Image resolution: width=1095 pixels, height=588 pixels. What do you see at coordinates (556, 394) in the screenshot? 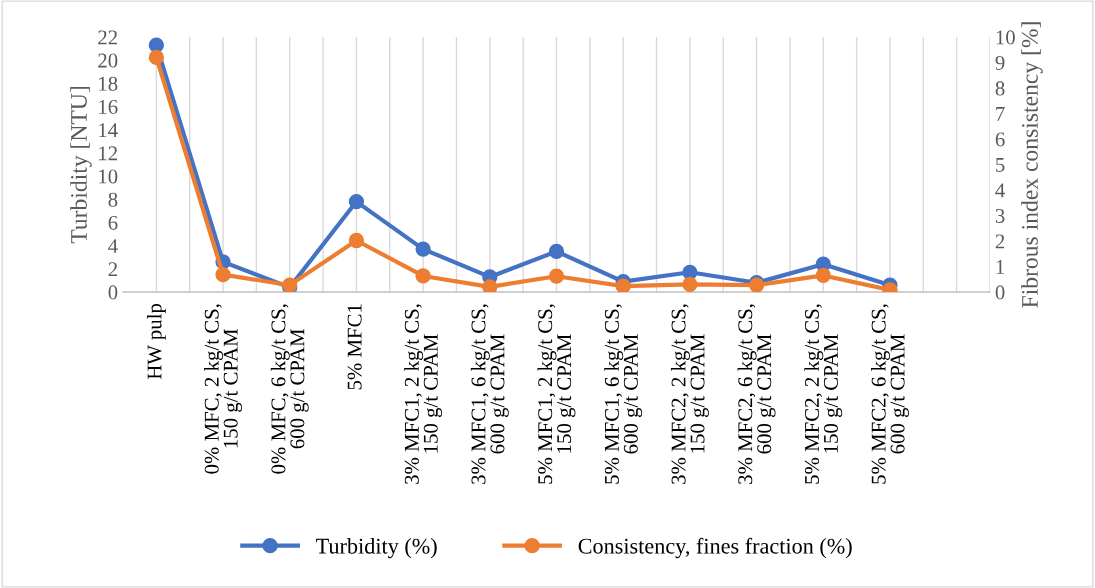
I see `x-tick-label: 5% MFC1, 2 kg/t CS, 150 g/t CPAM` at bounding box center [556, 394].